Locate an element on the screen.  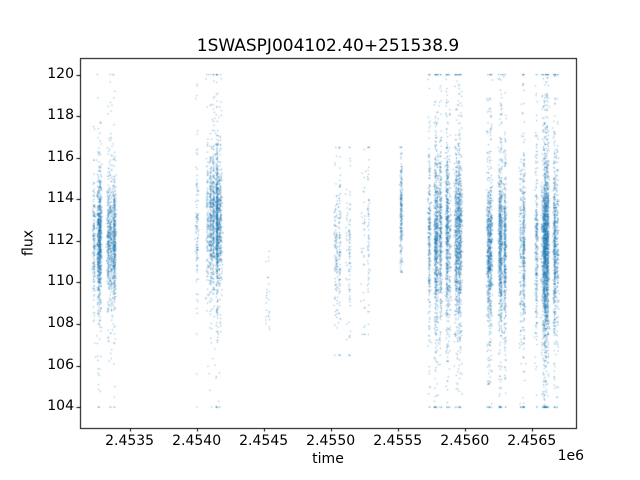
x-tick-label: 2.4540 is located at coordinates (197, 441).